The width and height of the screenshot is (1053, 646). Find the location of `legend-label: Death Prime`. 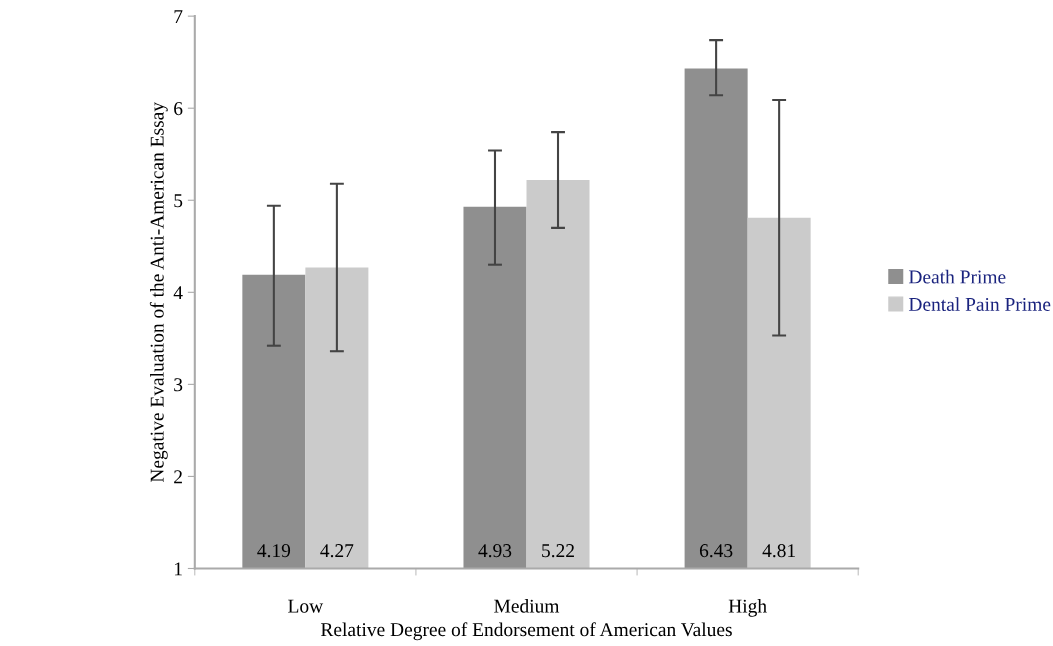

legend-label: Death Prime is located at coordinates (957, 276).